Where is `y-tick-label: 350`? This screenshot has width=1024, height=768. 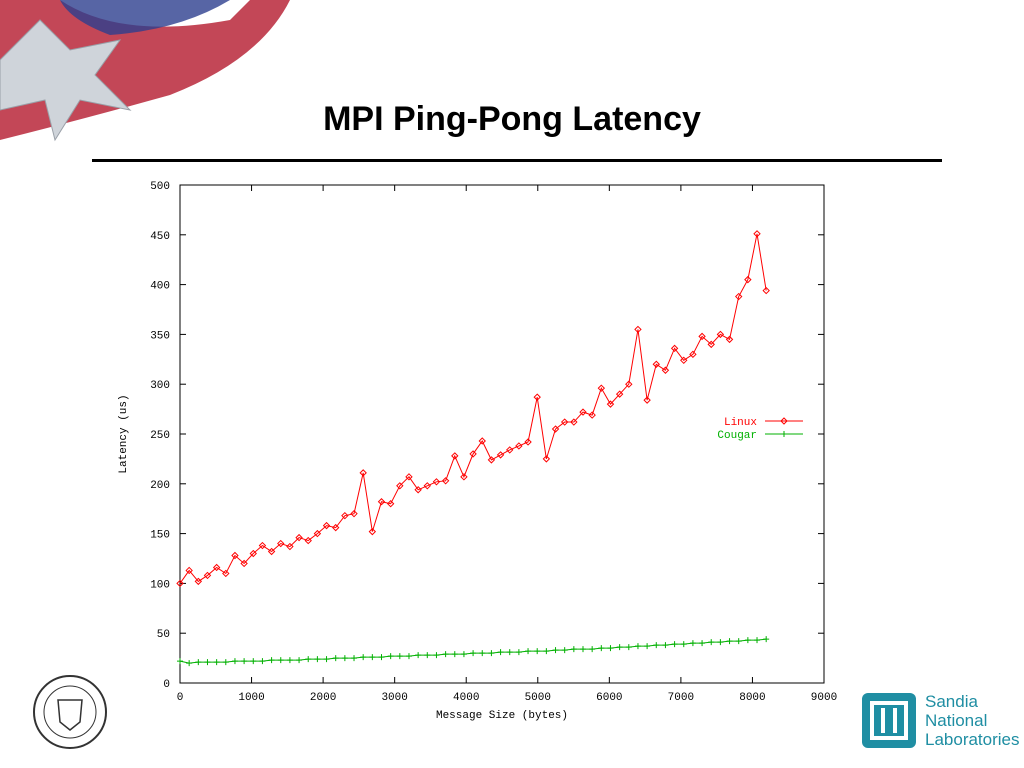 y-tick-label: 350 is located at coordinates (160, 336).